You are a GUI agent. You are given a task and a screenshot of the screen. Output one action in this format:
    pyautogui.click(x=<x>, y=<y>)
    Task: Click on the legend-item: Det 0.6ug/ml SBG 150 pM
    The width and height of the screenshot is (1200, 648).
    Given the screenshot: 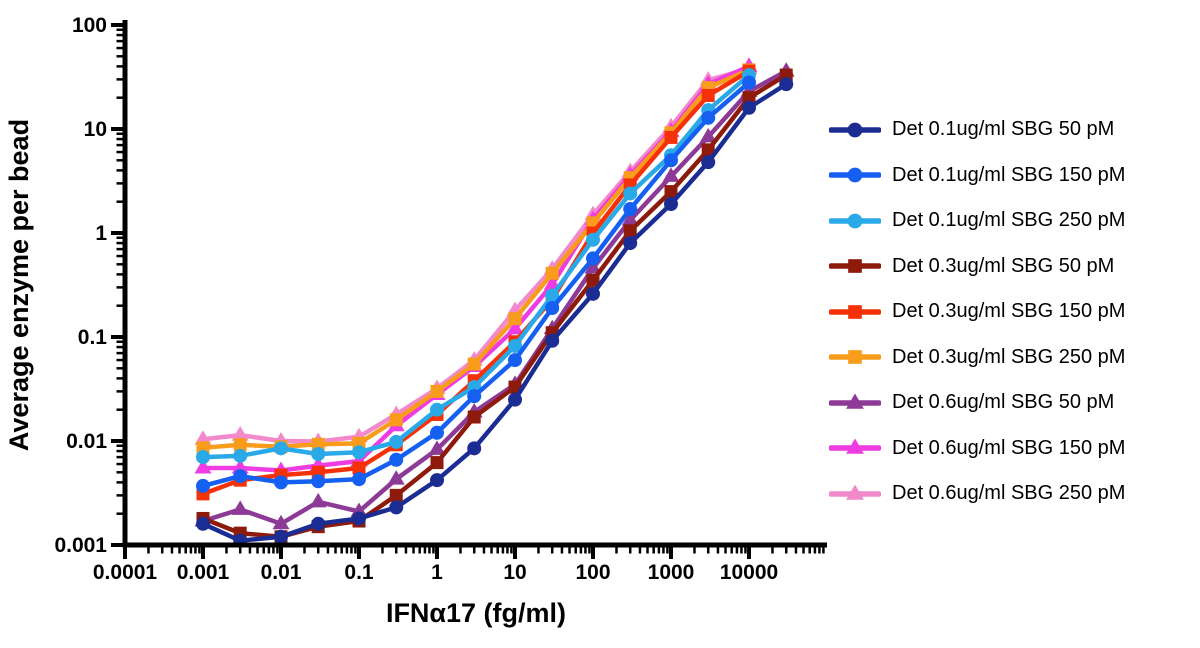 What is the action you would take?
    pyautogui.click(x=977, y=449)
    